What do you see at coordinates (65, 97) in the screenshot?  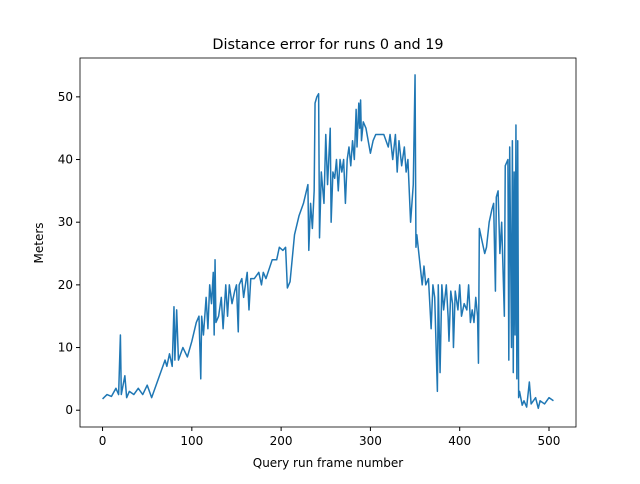 I see `y-tick-label: 50` at bounding box center [65, 97].